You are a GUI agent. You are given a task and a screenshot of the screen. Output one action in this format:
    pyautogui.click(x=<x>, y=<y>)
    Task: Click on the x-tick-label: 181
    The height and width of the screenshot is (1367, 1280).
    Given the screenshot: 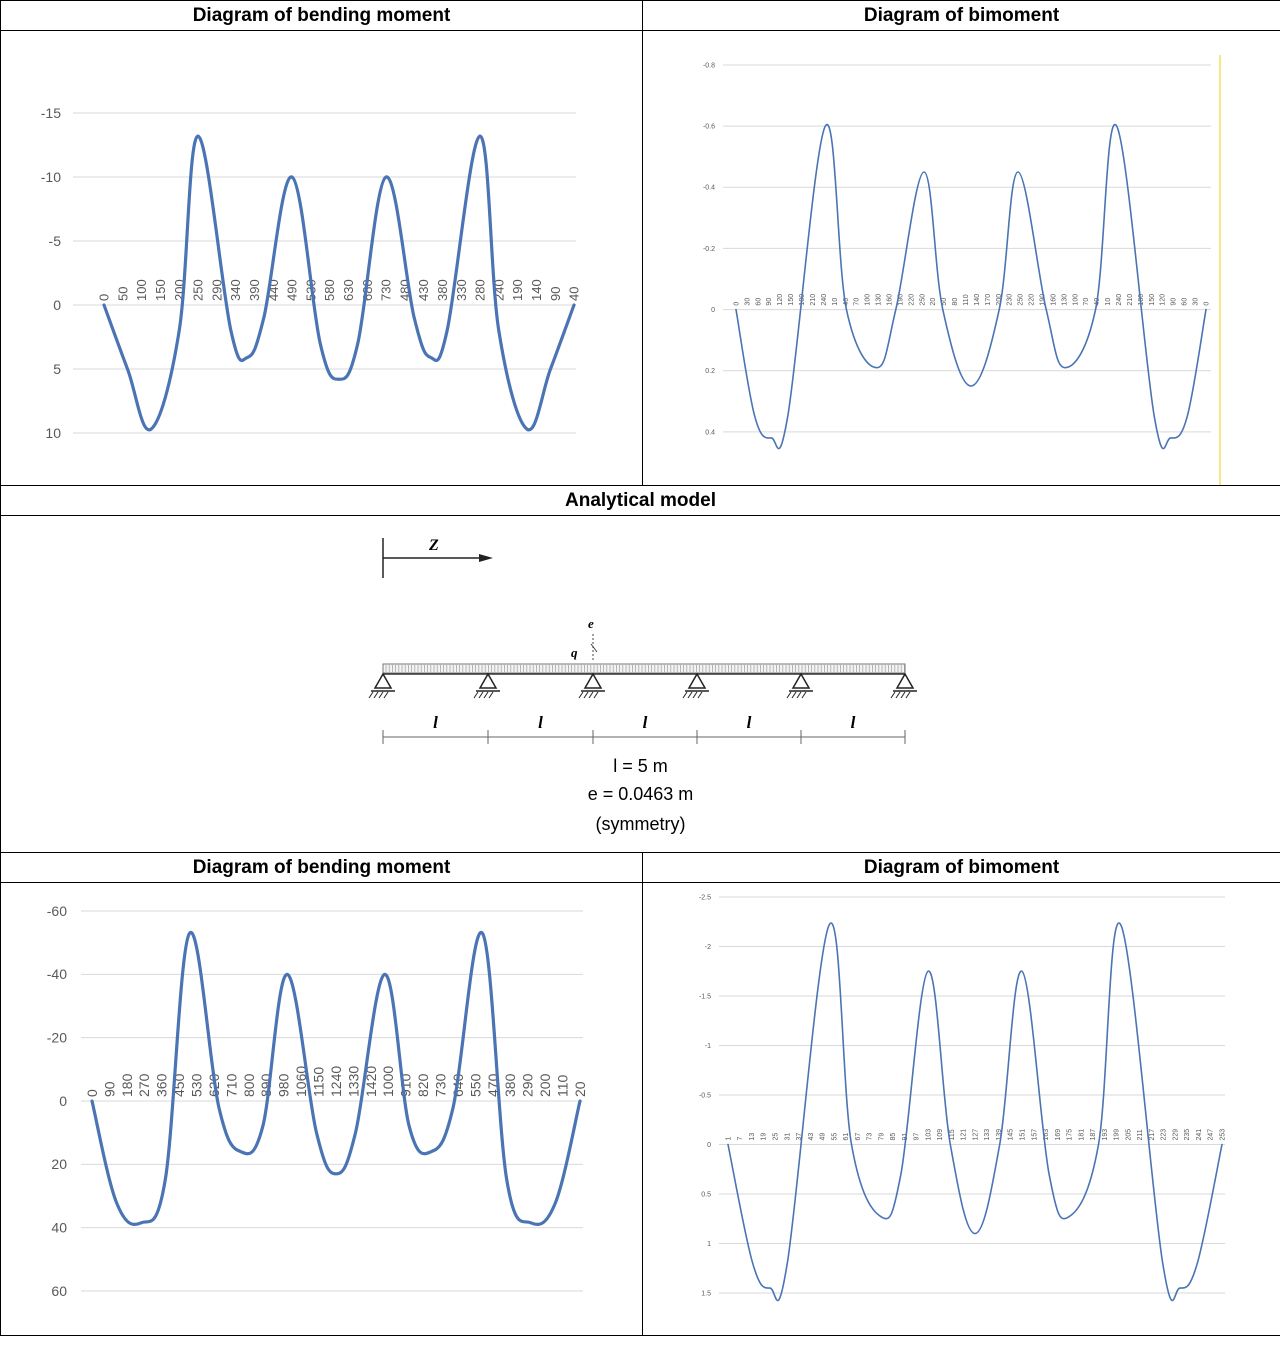 What is the action you would take?
    pyautogui.click(x=1081, y=1135)
    